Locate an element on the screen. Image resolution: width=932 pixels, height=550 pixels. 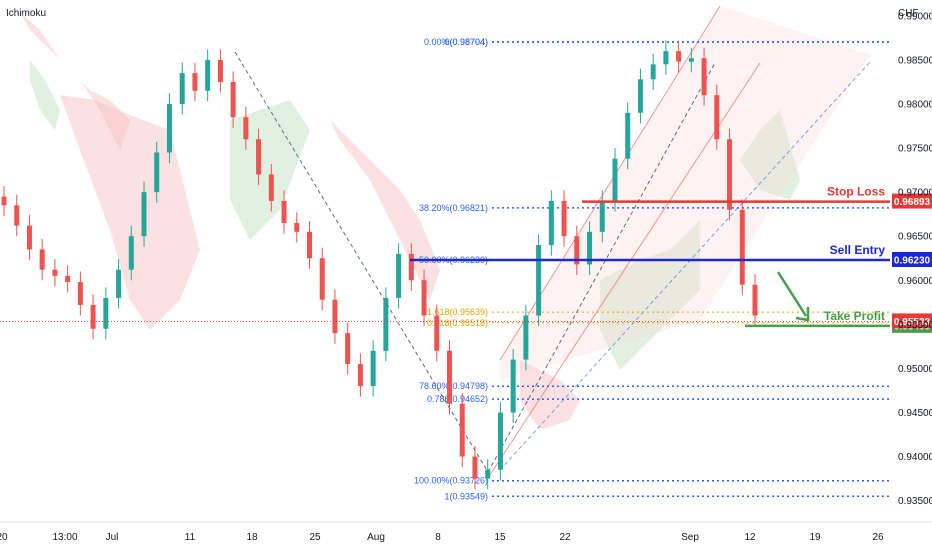
current-price-tag-bg is located at coordinates (912, 321).